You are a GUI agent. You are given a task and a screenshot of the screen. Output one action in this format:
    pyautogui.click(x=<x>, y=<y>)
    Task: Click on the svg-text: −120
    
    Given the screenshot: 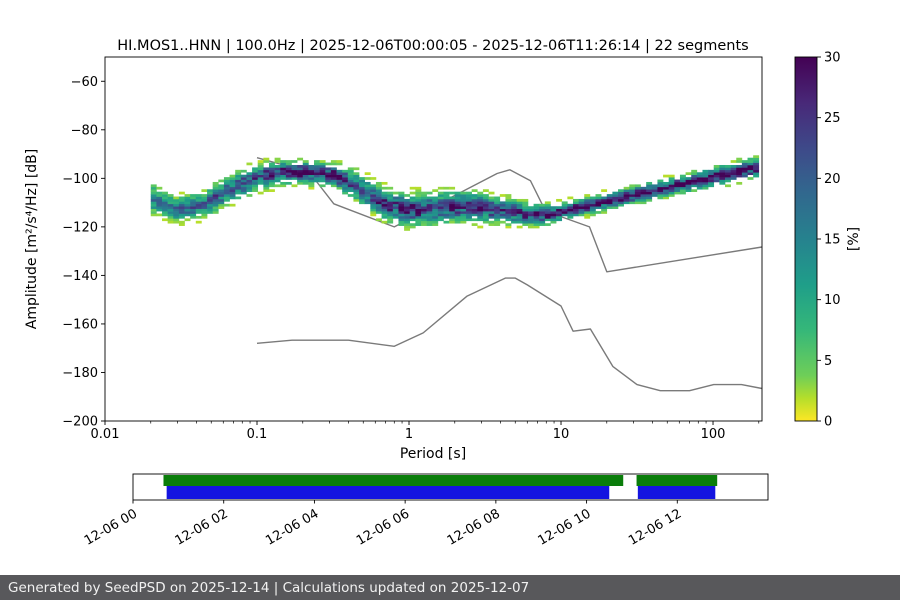 What is the action you would take?
    pyautogui.click(x=80, y=227)
    